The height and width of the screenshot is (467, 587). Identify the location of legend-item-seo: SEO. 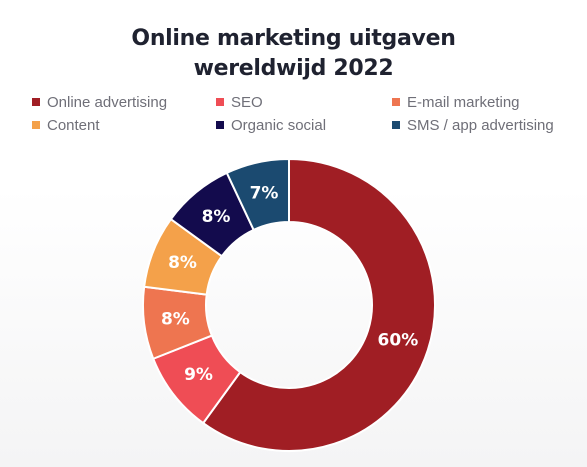
(304, 102).